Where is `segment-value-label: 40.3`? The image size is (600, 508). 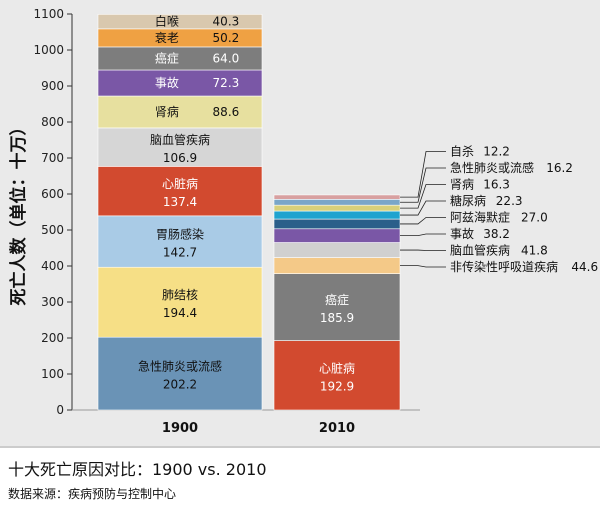 segment-value-label: 40.3 is located at coordinates (226, 22).